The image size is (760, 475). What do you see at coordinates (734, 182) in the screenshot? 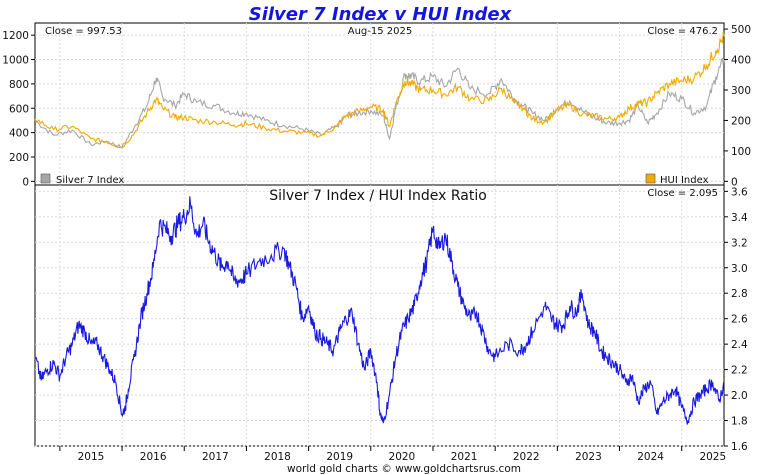
I see `right-y-tick-label: 0` at bounding box center [734, 182].